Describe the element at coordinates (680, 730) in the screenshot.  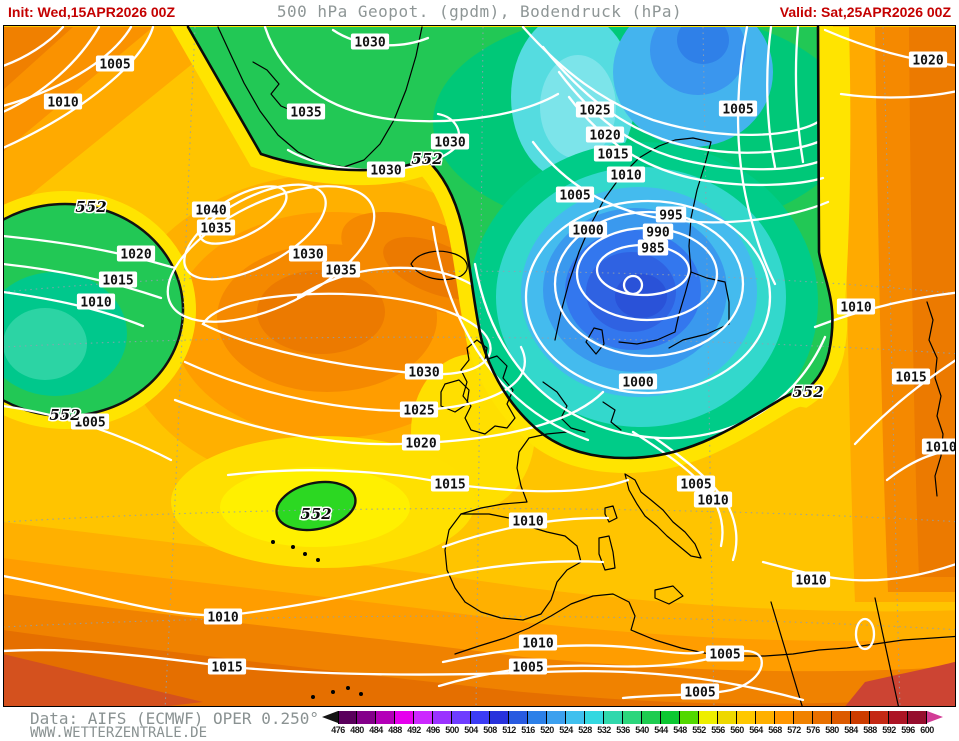
I see `scale-value: 548` at that location.